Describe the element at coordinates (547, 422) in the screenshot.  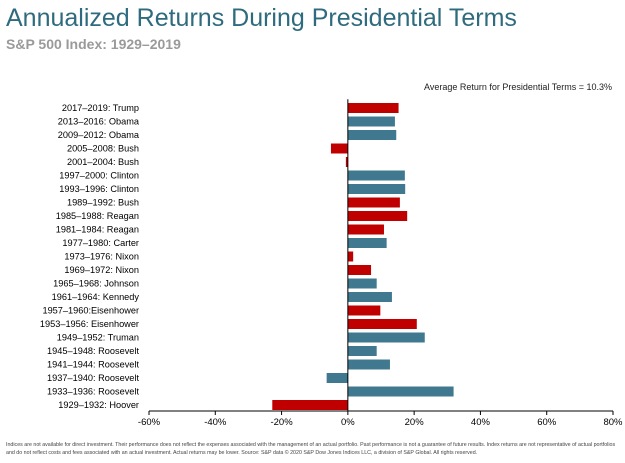
I see `x-tick-label: 60%` at that location.